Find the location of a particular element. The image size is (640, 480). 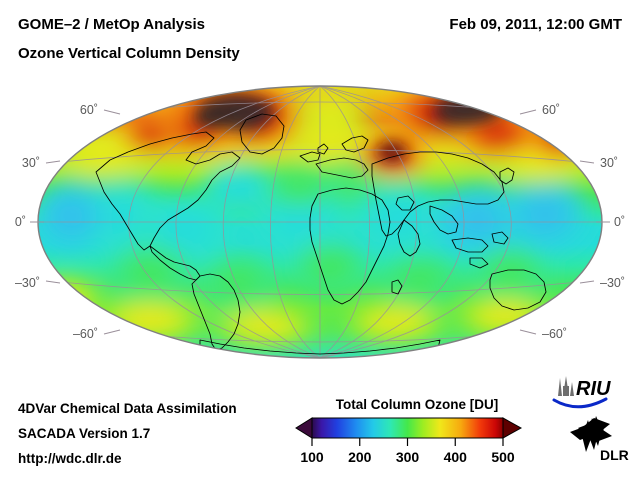

lat-label-left-m60: –60˚ is located at coordinates (85, 334).